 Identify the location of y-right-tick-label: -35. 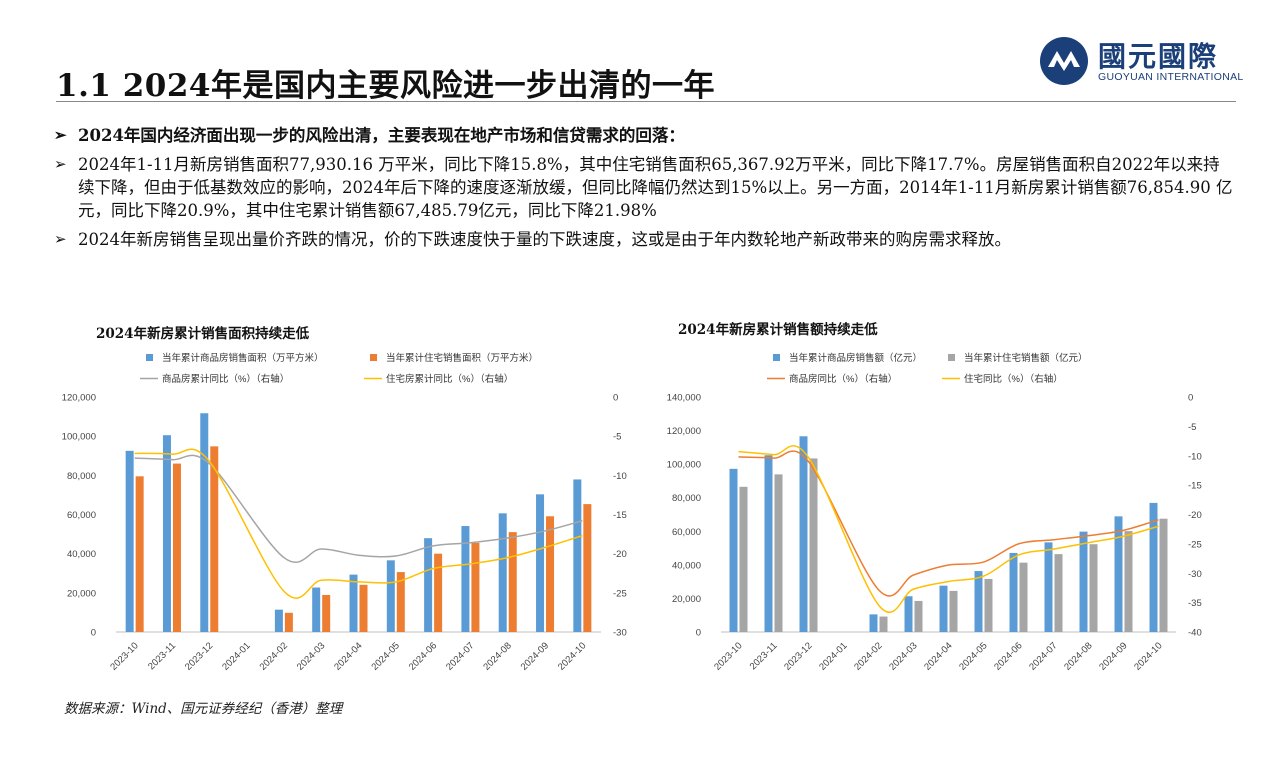
(1195, 603).